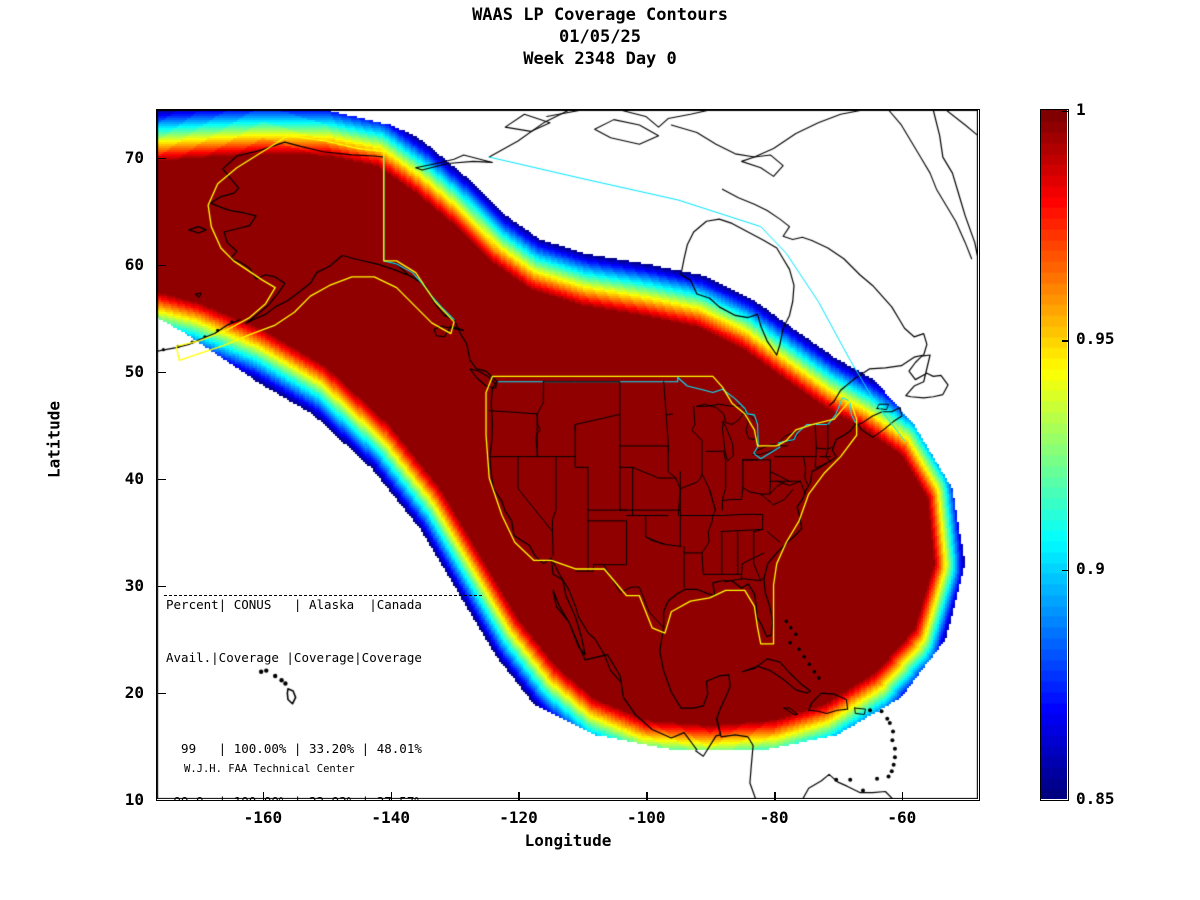 The width and height of the screenshot is (1200, 900). I want to click on colorbar-gradient, so click(1054, 454).